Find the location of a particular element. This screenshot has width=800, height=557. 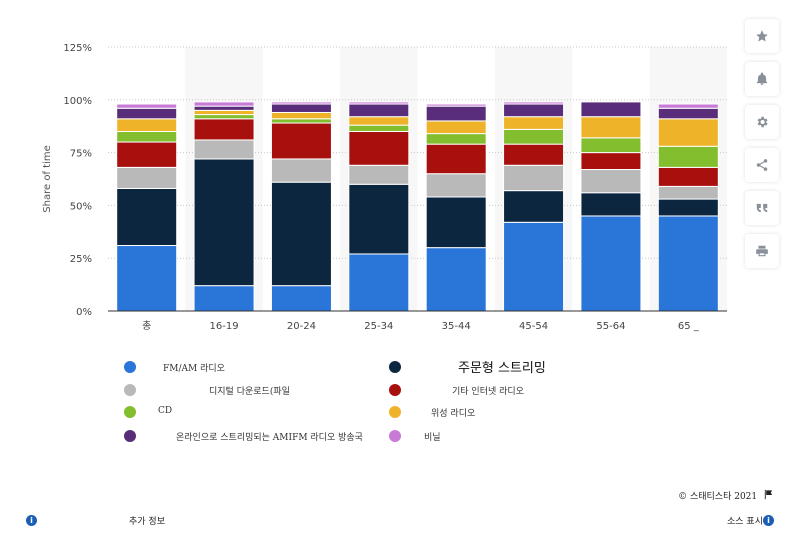

star-icon is located at coordinates (762, 36).